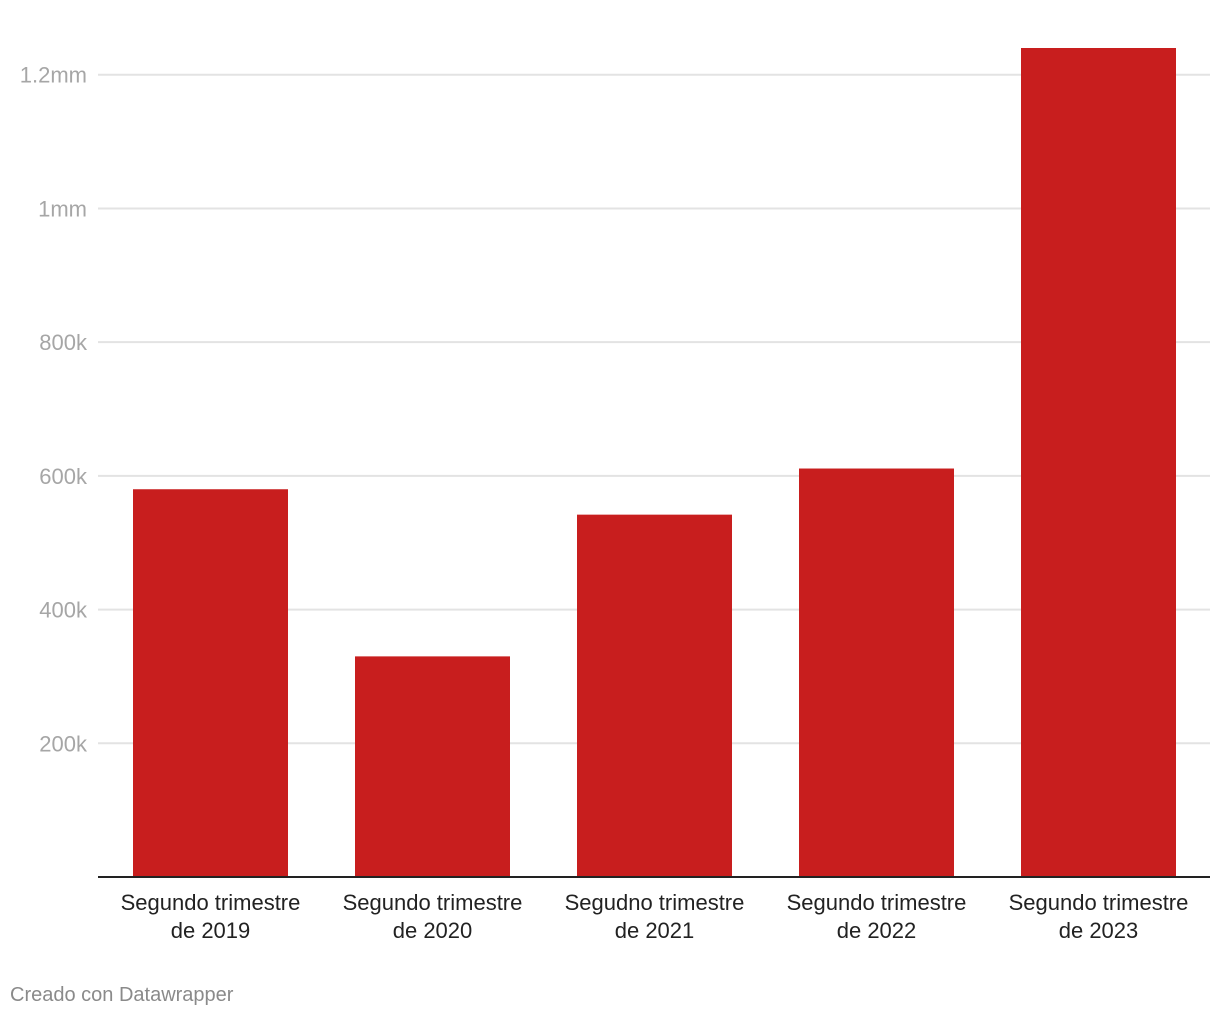 This screenshot has height=1020, width=1220. Describe the element at coordinates (63, 743) in the screenshot. I see `y-tick-label: 200k` at that location.